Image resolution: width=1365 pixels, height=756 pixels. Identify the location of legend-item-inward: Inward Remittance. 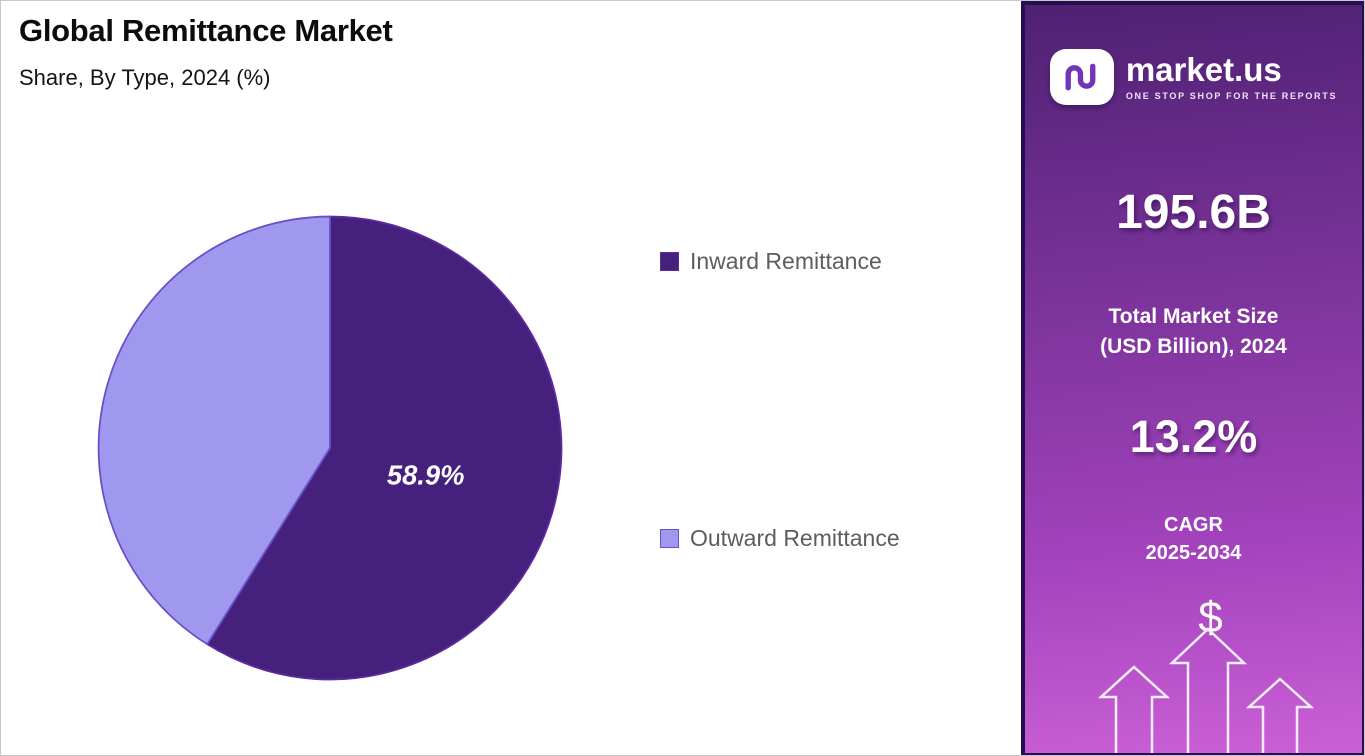
(771, 261).